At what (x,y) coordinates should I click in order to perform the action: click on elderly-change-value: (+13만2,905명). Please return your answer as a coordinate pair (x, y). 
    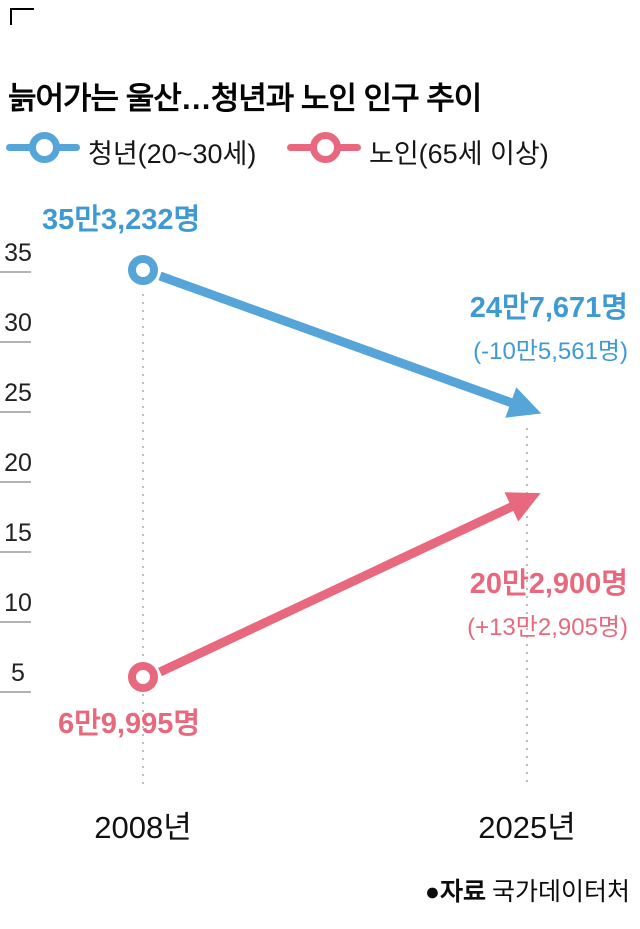
    Looking at the image, I should click on (547, 627).